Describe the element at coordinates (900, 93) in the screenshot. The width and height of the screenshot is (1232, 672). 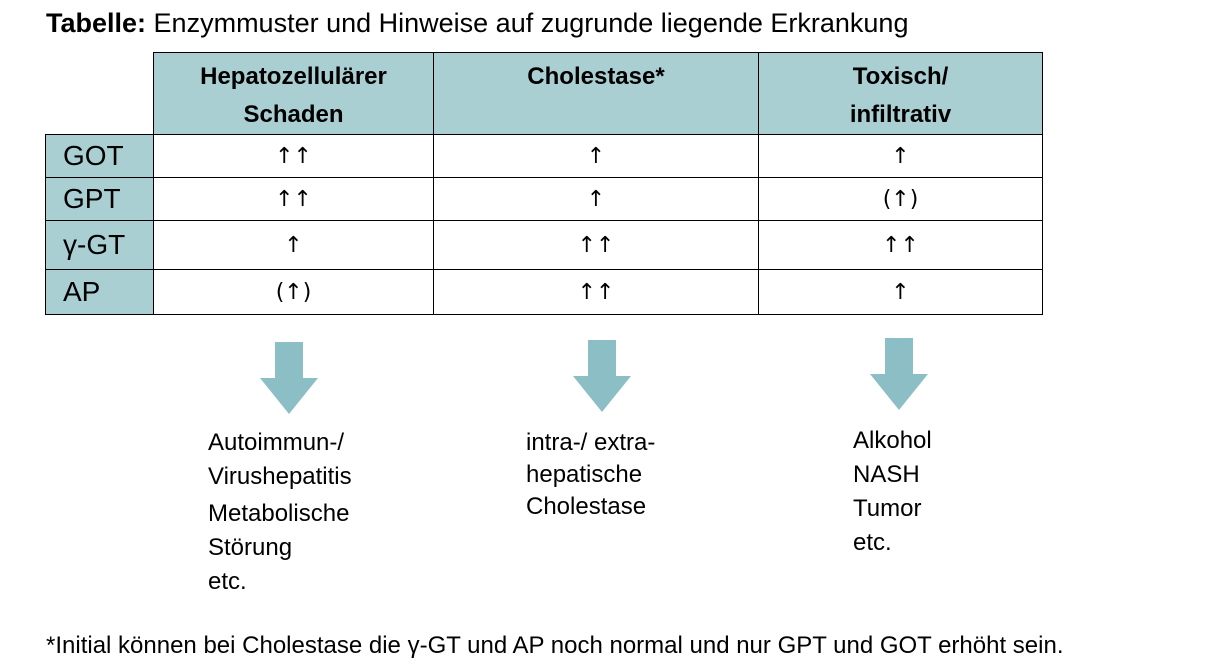
I see `column-header-toxic-infiltrative: Toxisch/ infiltrativ` at that location.